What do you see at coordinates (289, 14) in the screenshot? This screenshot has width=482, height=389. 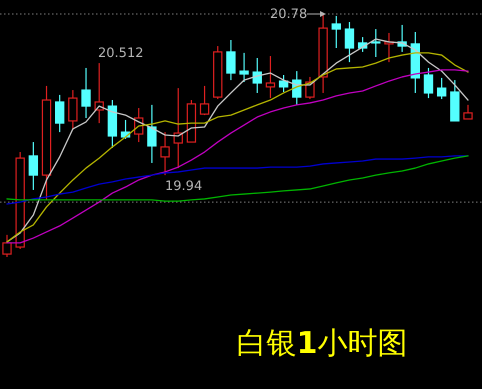 I see `annotation: 20.78` at bounding box center [289, 14].